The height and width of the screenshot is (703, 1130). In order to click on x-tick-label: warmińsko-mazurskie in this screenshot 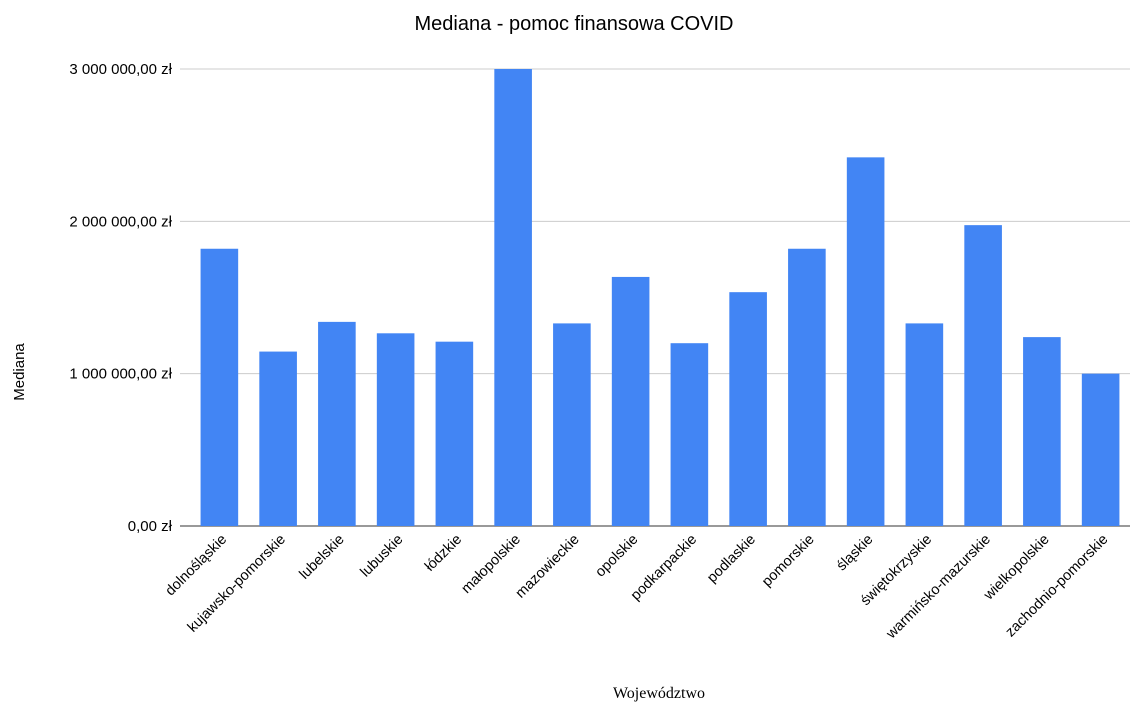, I will do `click(938, 587)`.